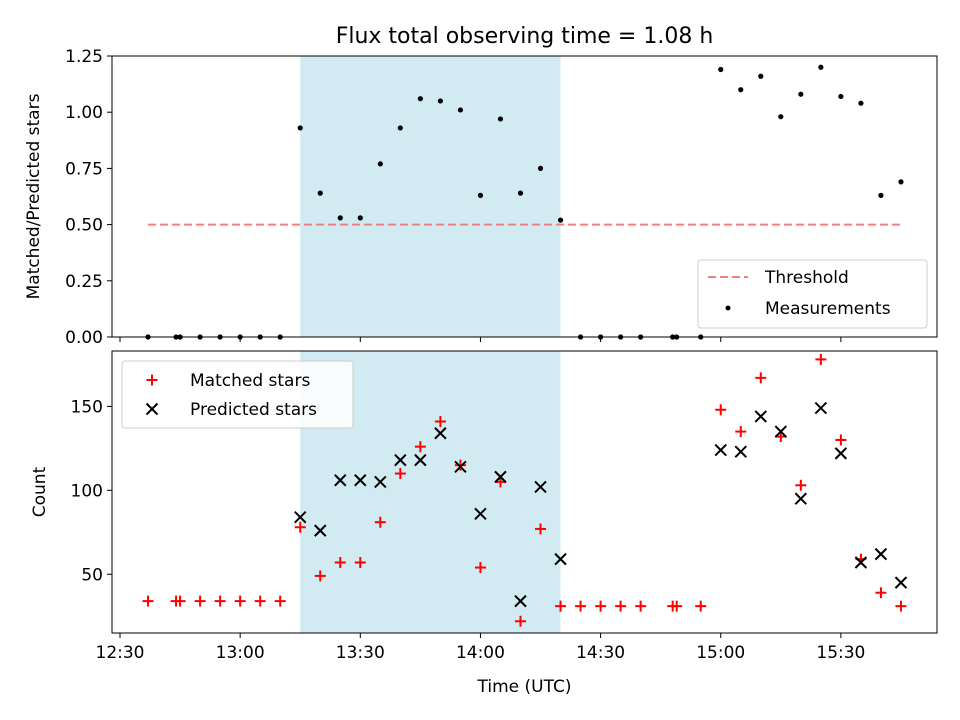 The image size is (960, 720). What do you see at coordinates (92, 575) in the screenshot?
I see `y-tick-label: 50` at bounding box center [92, 575].